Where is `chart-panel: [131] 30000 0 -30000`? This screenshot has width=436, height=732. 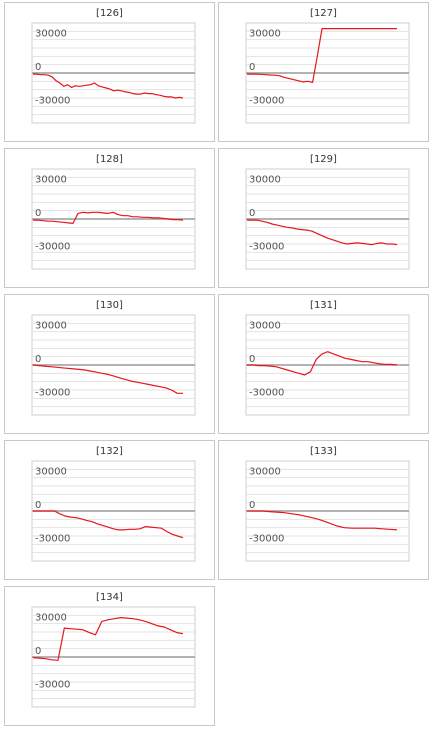 chart-panel: [131] 30000 0 -30000 is located at coordinates (323, 364).